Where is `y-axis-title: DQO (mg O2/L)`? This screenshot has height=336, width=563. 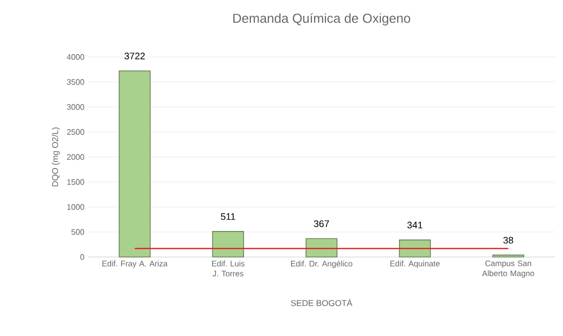
y-axis-title: DQO (mg O2/L) is located at coordinates (56, 157).